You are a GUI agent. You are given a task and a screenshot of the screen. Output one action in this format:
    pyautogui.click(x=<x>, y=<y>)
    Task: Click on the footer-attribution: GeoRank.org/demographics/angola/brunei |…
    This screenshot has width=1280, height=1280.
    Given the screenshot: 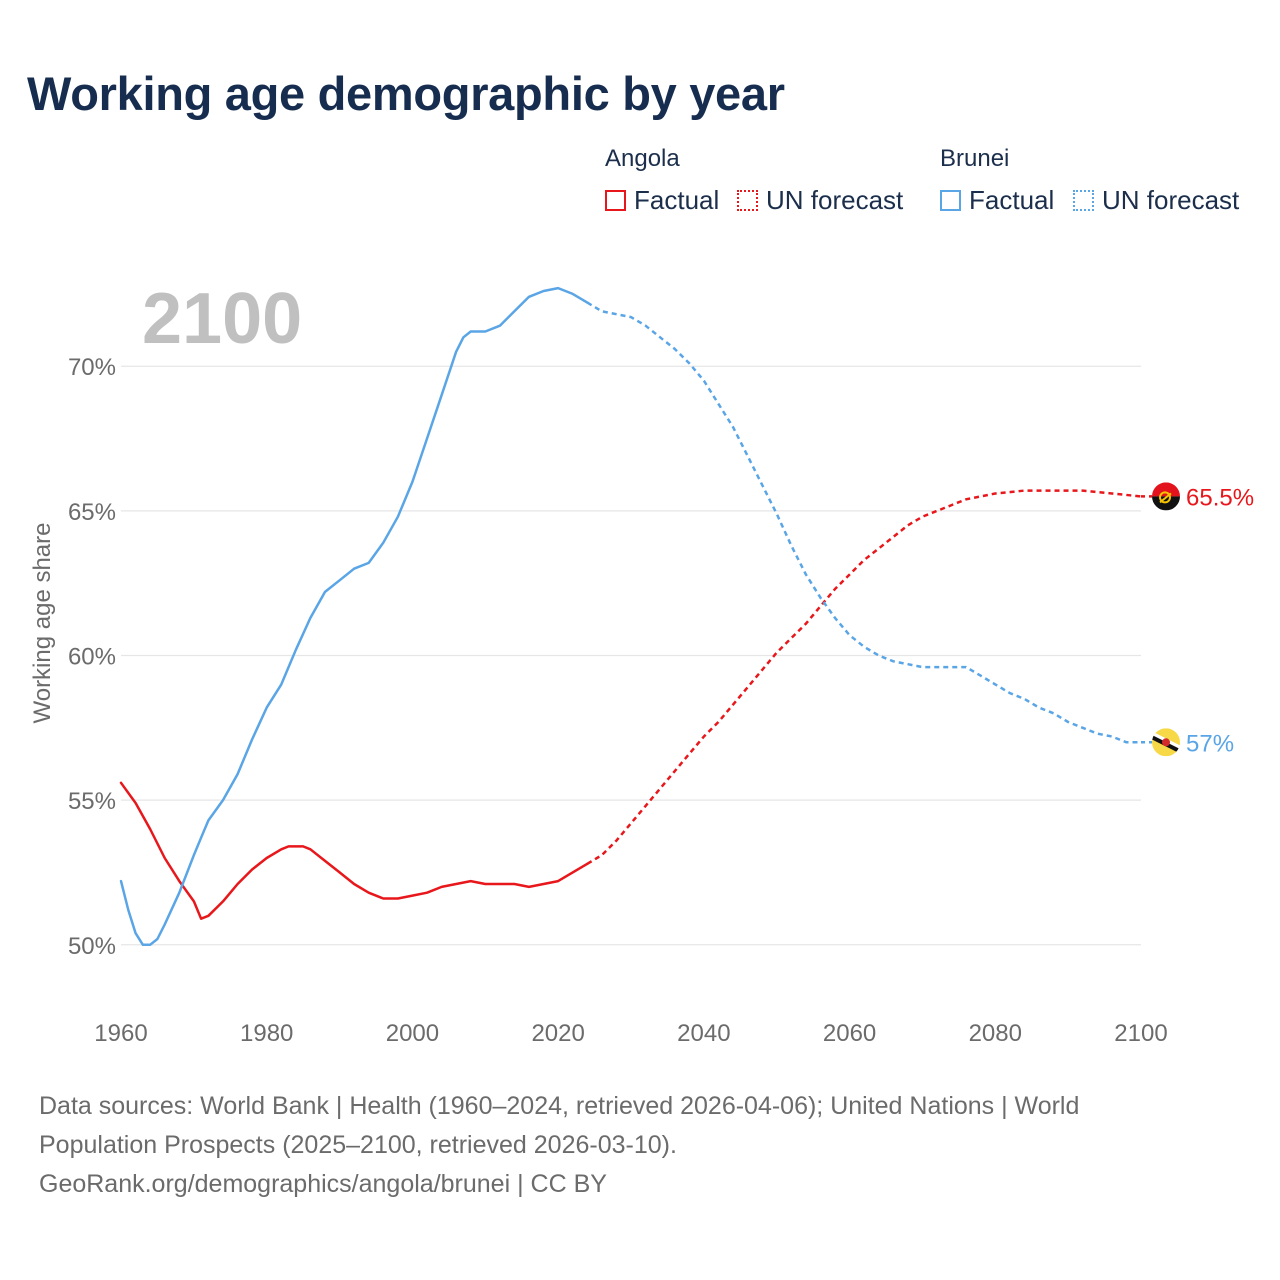 What is the action you would take?
    pyautogui.click(x=323, y=1184)
    